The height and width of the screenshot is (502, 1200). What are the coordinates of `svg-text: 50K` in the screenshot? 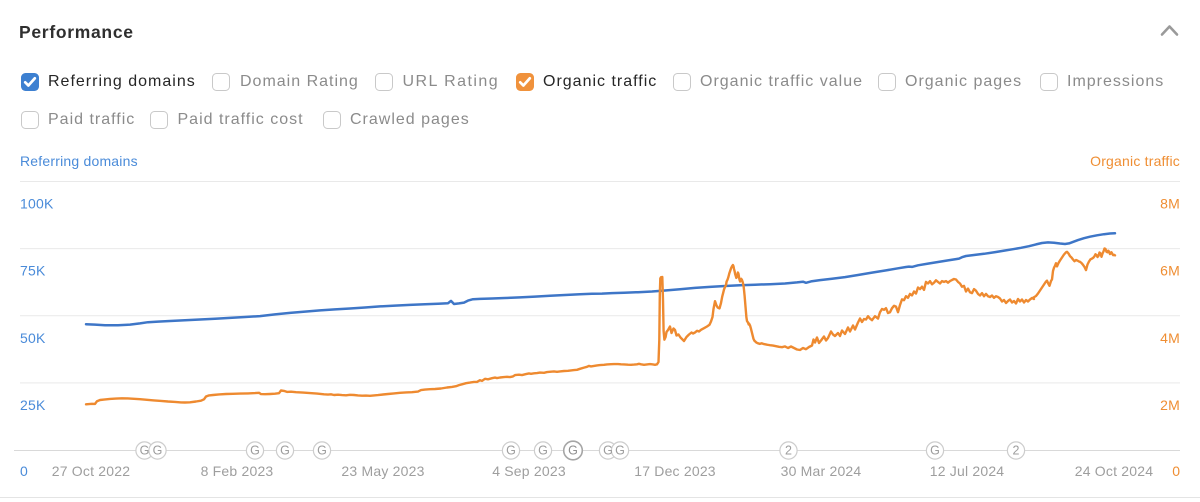 It's located at (33, 338).